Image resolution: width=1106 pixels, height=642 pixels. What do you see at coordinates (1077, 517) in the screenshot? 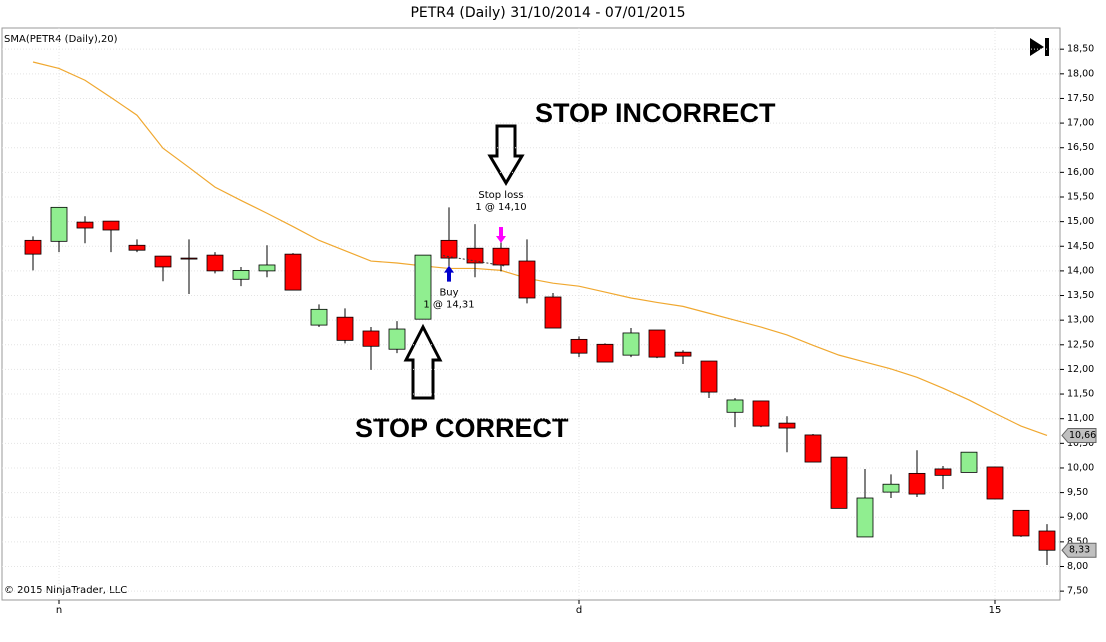
I see `y-tick-label: 9,00` at bounding box center [1077, 517].